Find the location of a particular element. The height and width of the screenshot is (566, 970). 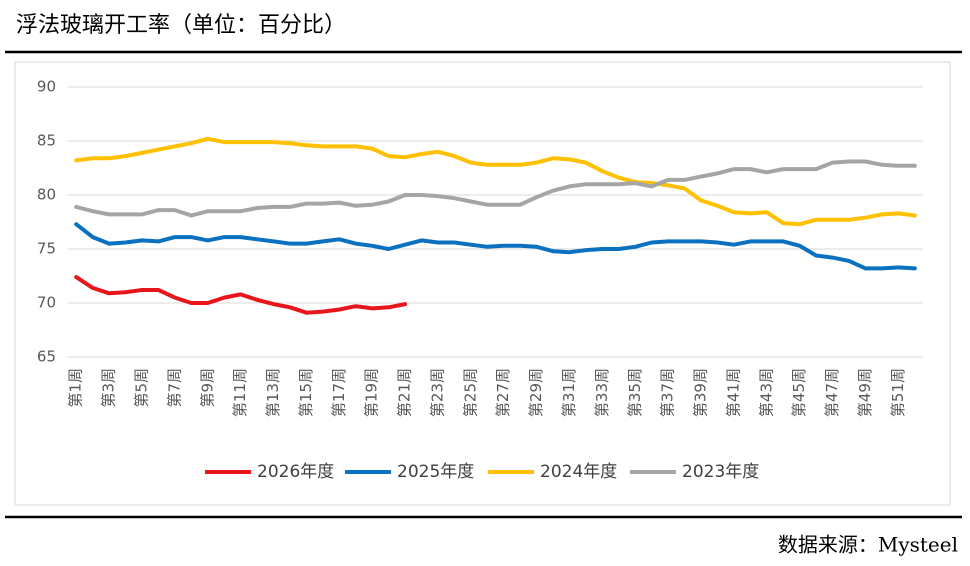

x-tick-label: 第35周 is located at coordinates (635, 392).